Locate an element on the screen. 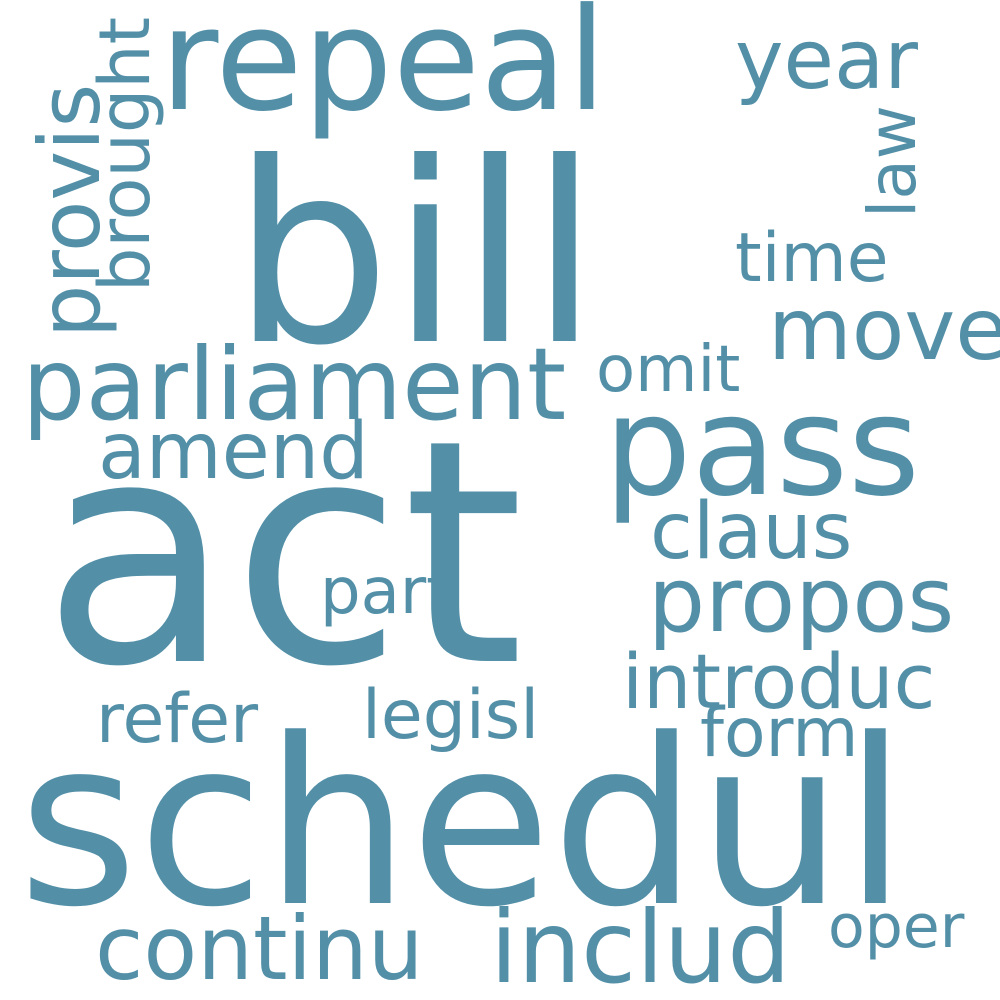 Image resolution: width=1000 pixels, height=1000 pixels. word-continu: continu is located at coordinates (259, 948).